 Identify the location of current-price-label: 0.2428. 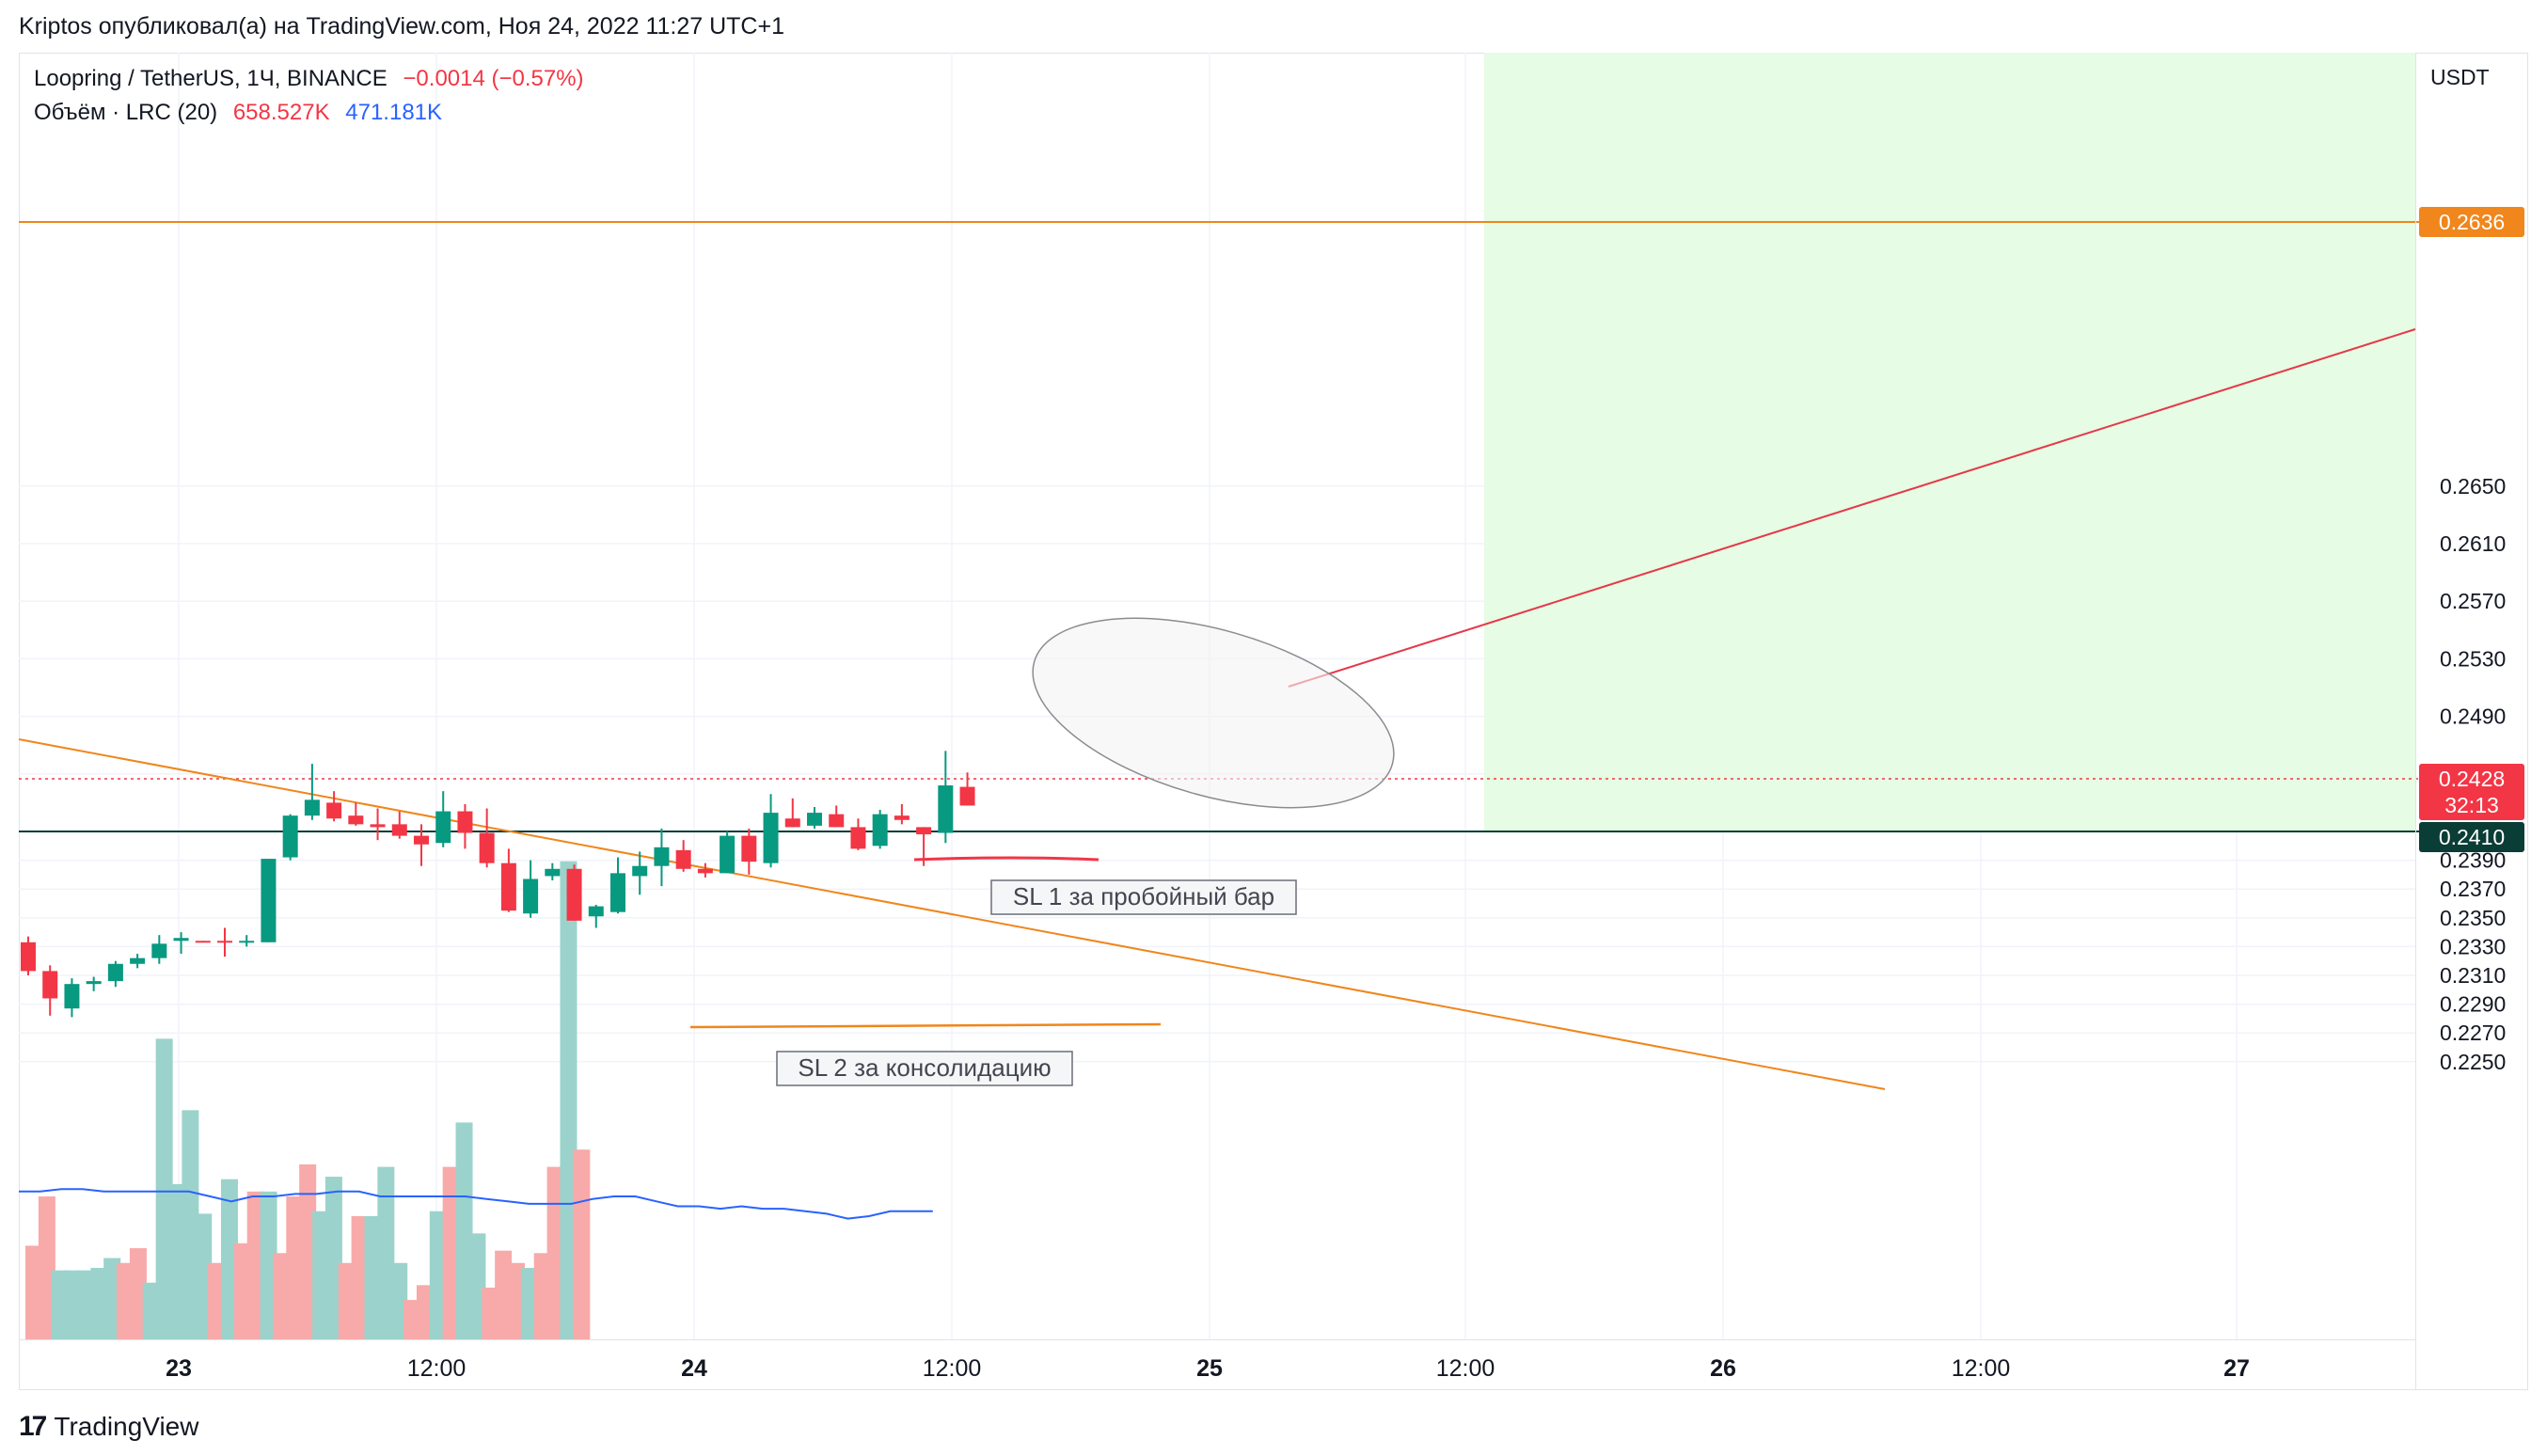
(2472, 779).